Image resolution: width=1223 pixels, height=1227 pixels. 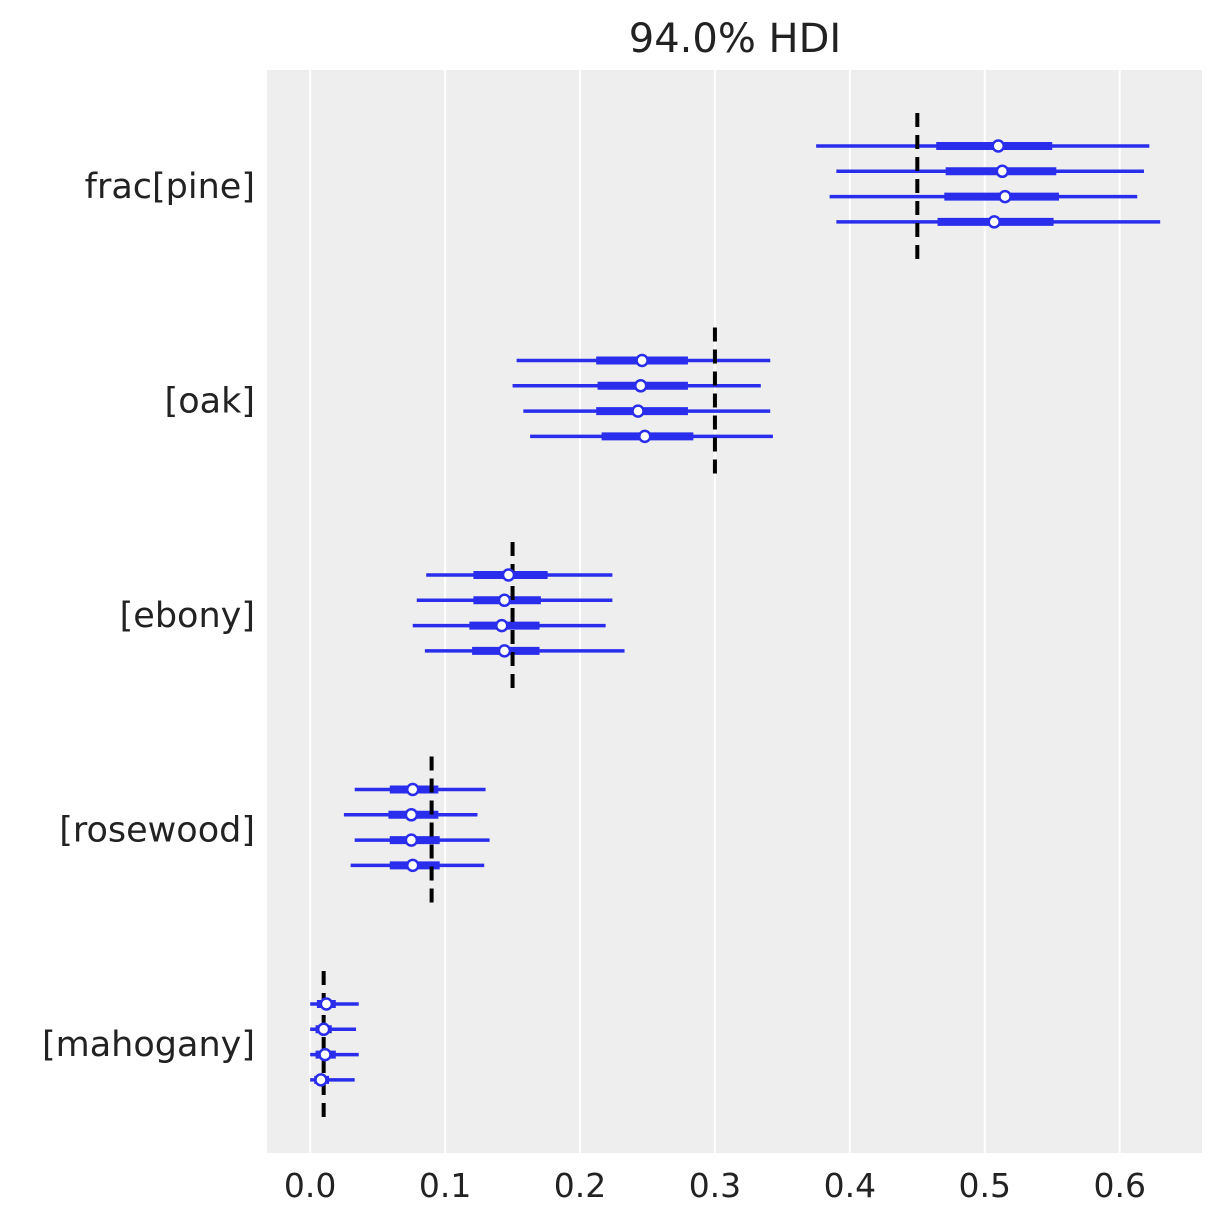 What do you see at coordinates (735, 39) in the screenshot?
I see `chart-title: 94.0% HDI` at bounding box center [735, 39].